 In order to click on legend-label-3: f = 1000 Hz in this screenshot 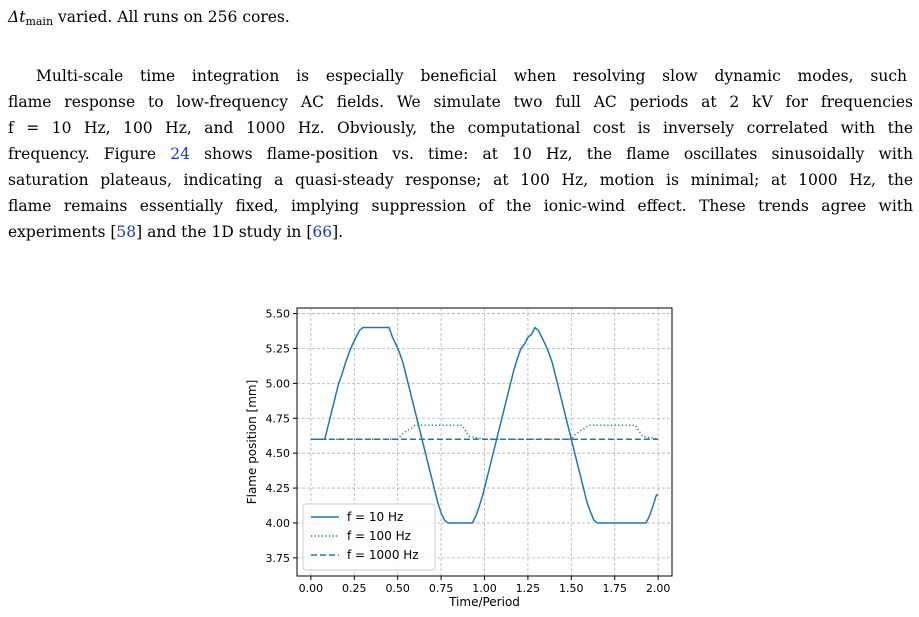, I will do `click(383, 555)`.